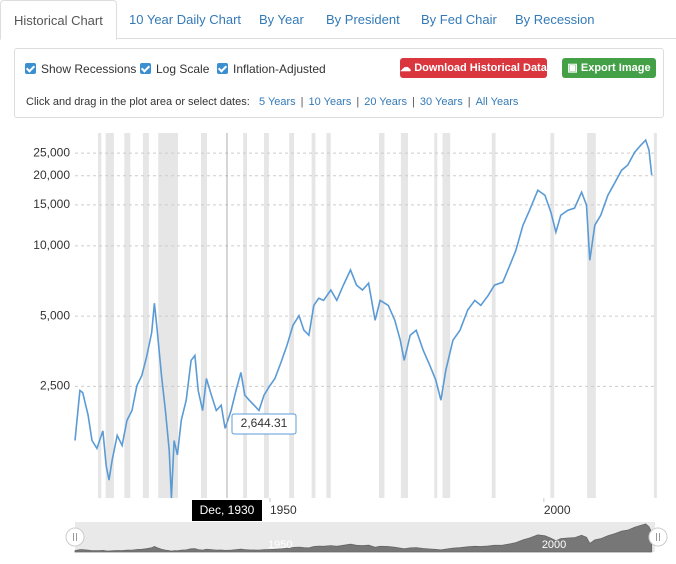 This screenshot has height=564, width=676. I want to click on tab: By President, so click(363, 19).